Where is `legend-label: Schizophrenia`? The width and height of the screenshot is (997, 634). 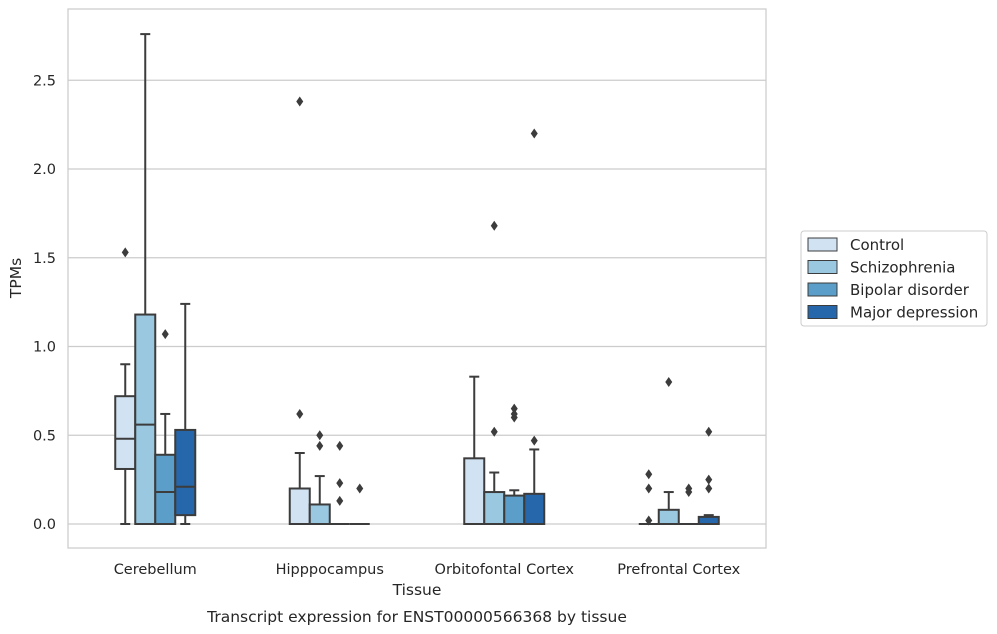
legend-label: Schizophrenia is located at coordinates (902, 268).